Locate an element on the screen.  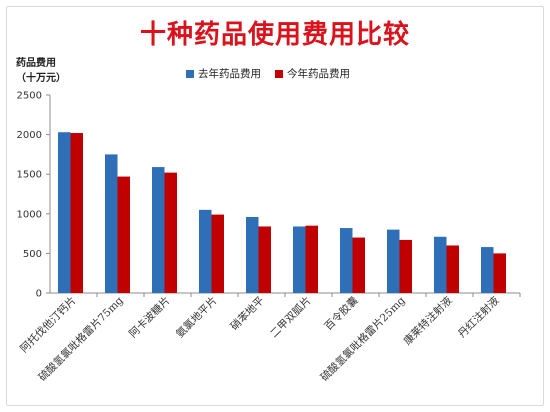
legend-label-this-year: 今年药品费用 is located at coordinates (318, 74).